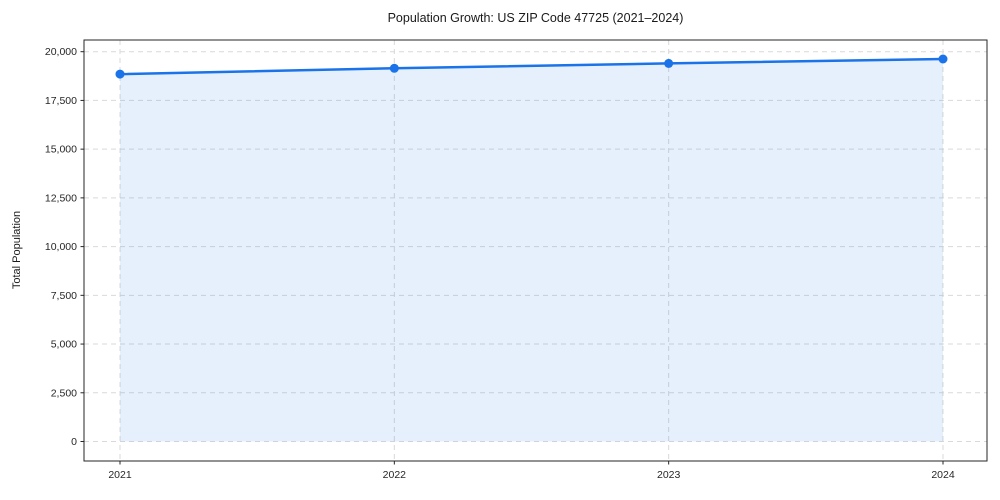 The image size is (1000, 500). Describe the element at coordinates (61, 150) in the screenshot. I see `y-tick-label: 15,000` at that location.